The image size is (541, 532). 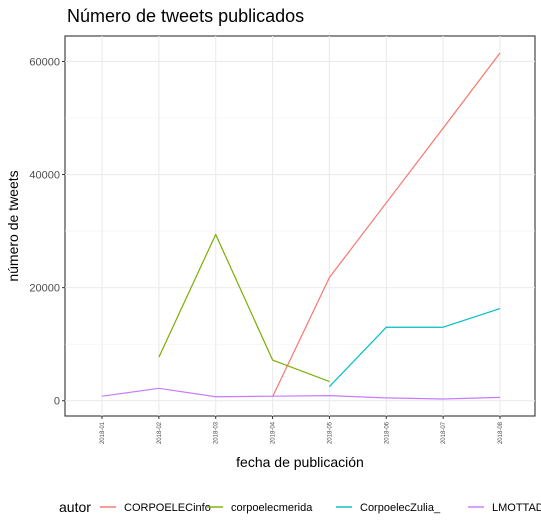 I want to click on x-tick-label: 2018-05, so click(x=330, y=432).